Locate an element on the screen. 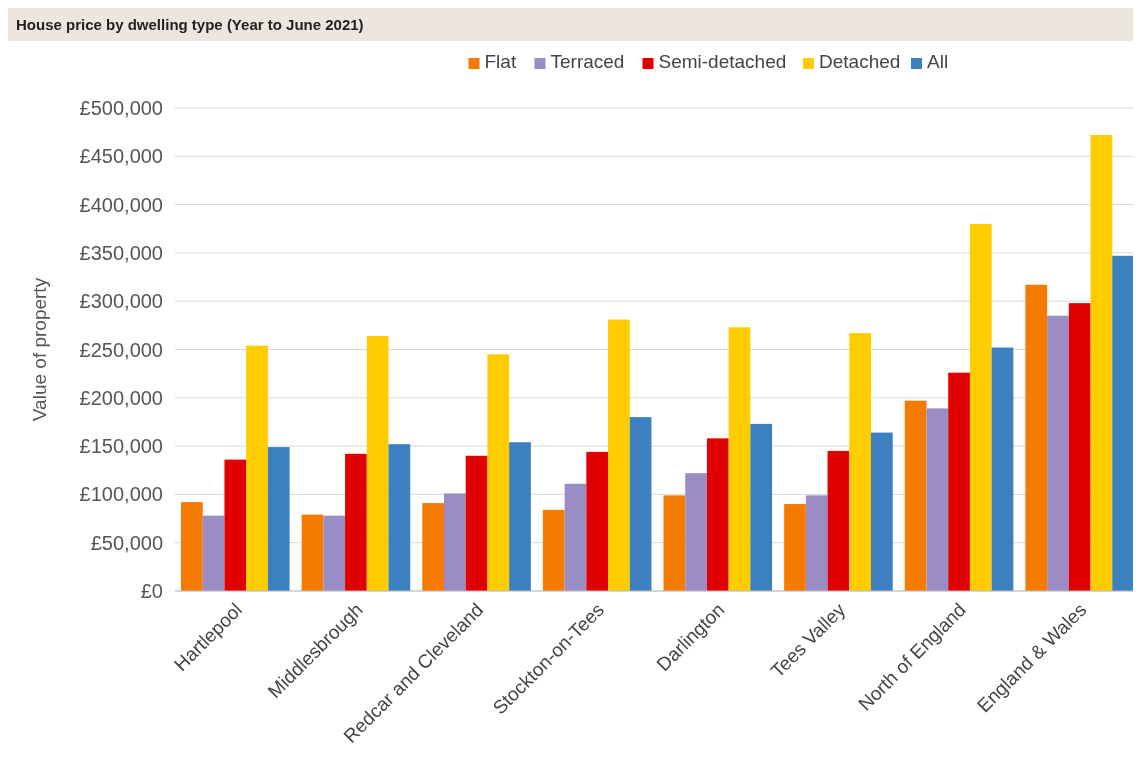  y-tick-label: £450,000 is located at coordinates (121, 156).